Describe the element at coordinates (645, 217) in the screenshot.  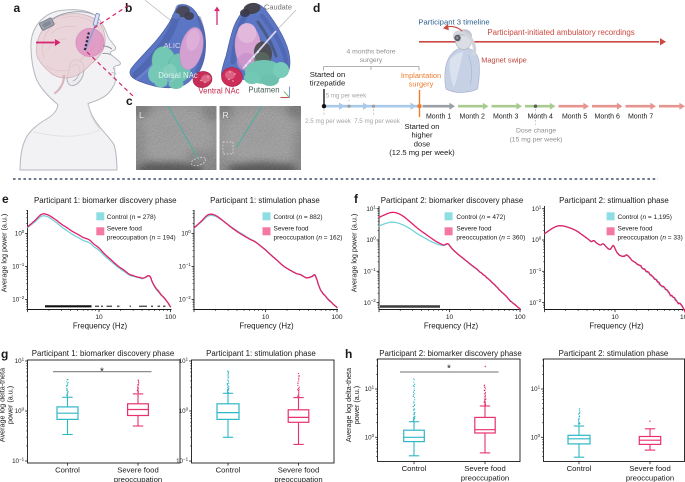
I see `svg-text: Control (n = 1,195)` at that location.